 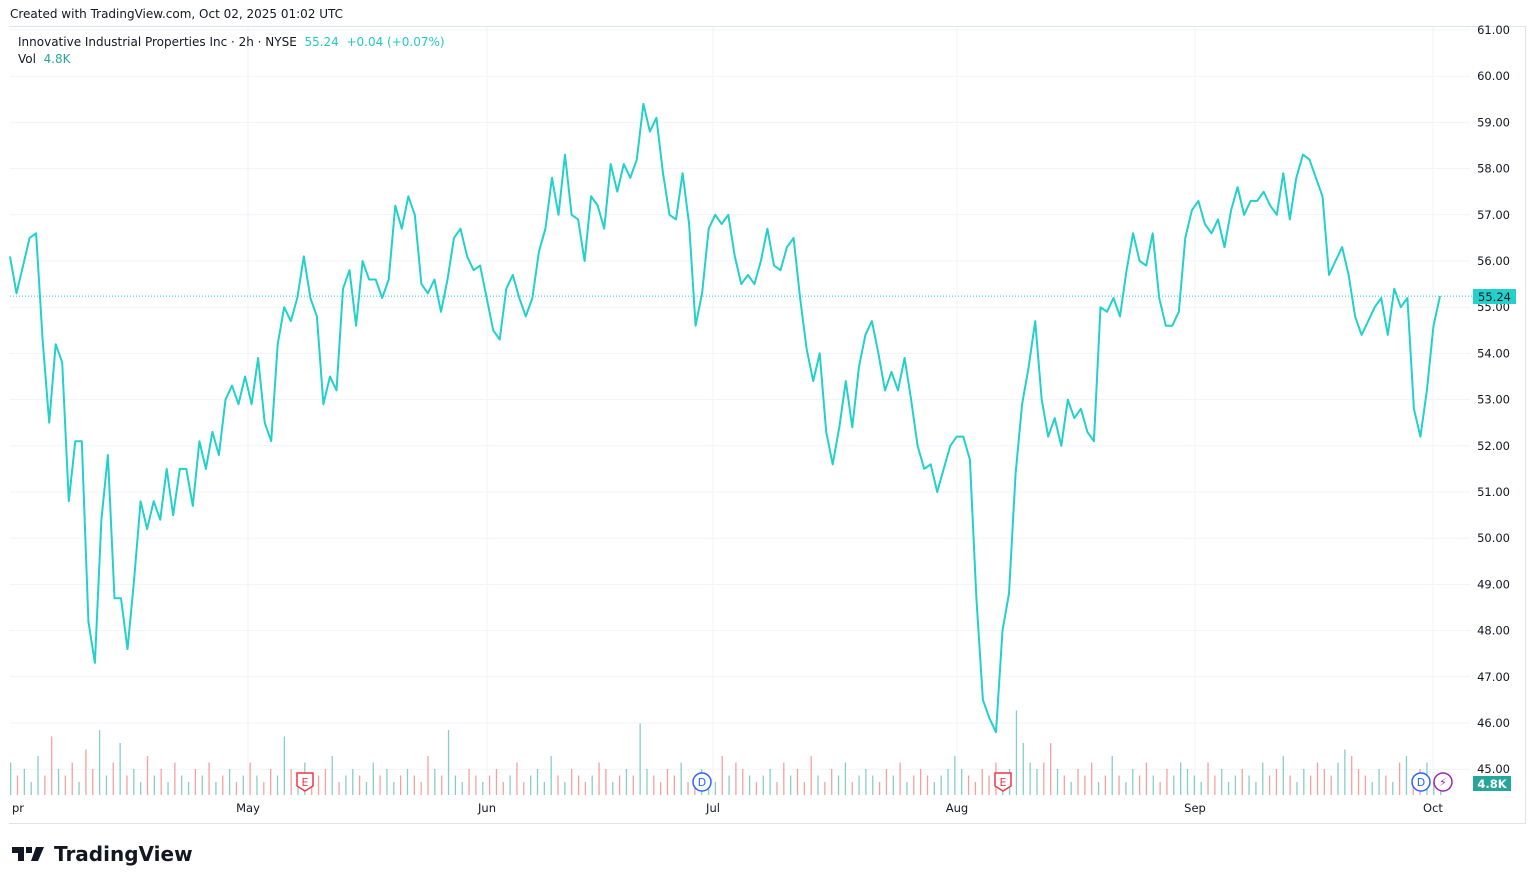 What do you see at coordinates (957, 808) in the screenshot?
I see `x-tick-label: Aug` at bounding box center [957, 808].